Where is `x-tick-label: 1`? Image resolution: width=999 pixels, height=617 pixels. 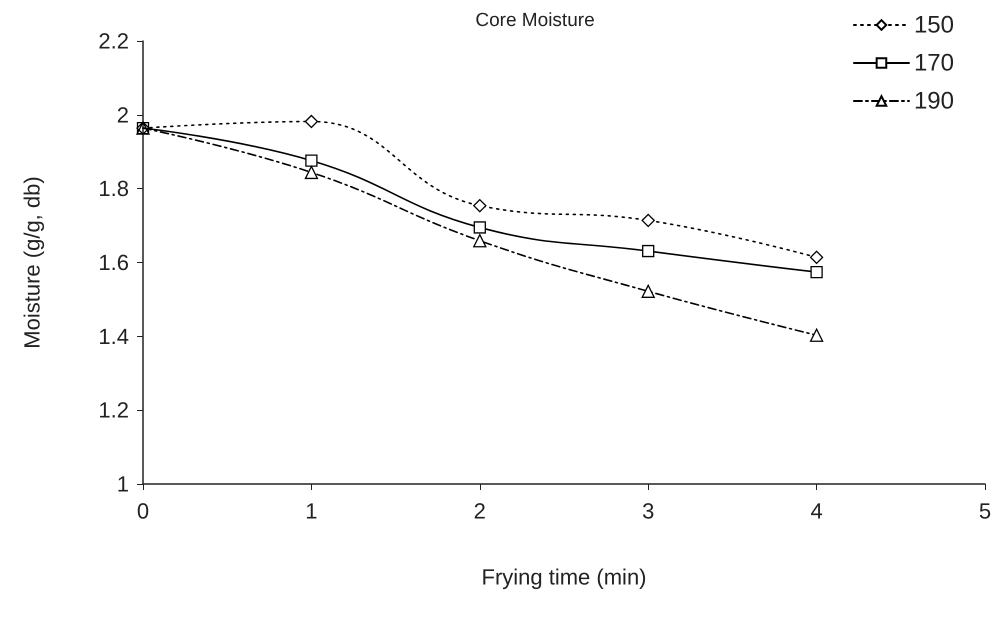 x-tick-label: 1 is located at coordinates (311, 511).